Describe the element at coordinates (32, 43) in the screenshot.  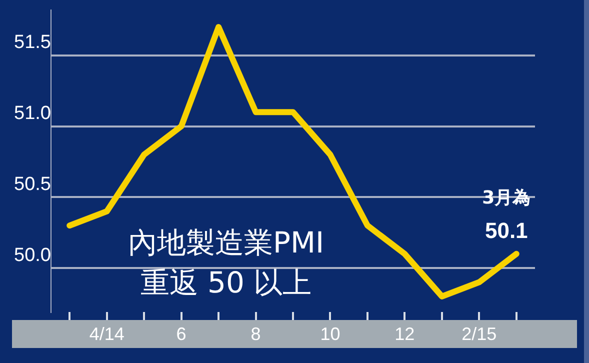
I see `y-tick-label: 51.5` at that location.